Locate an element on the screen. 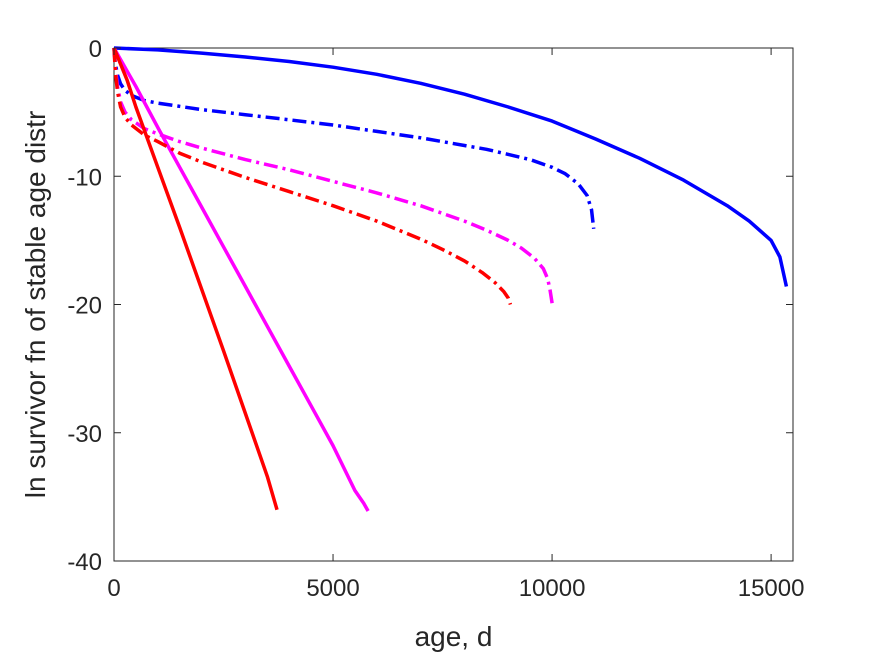 The image size is (875, 656). y-tick-label: -30 is located at coordinates (84, 434).